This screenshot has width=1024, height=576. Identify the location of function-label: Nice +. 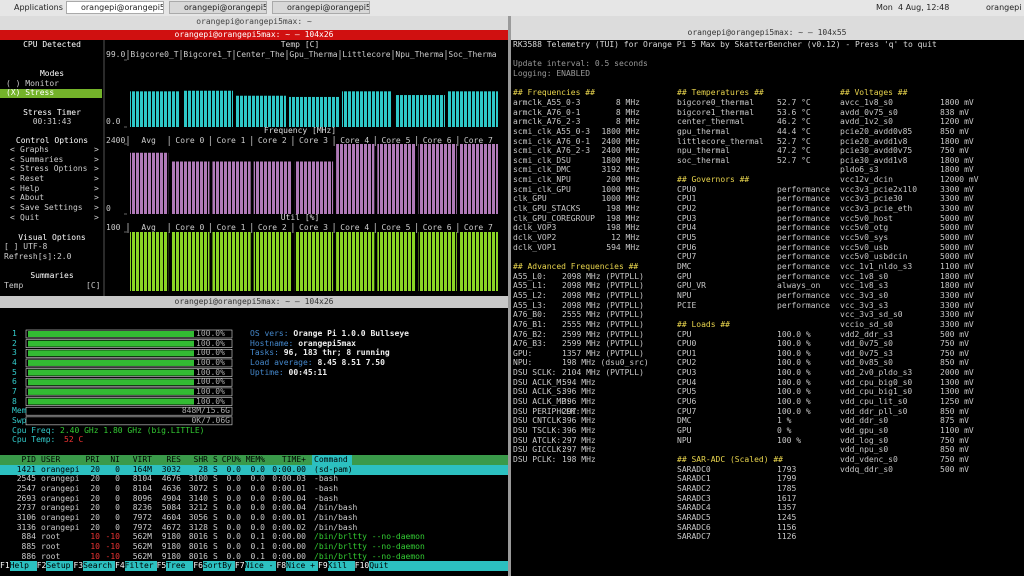
(300, 565).